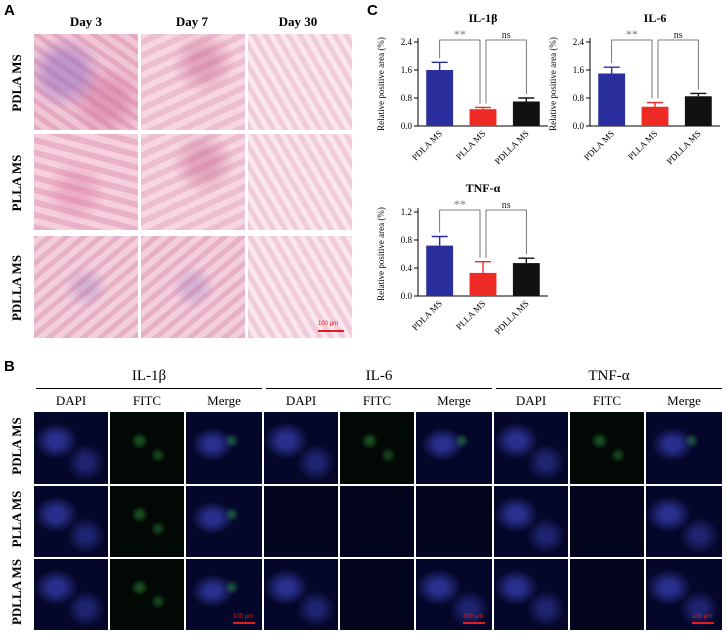 The height and width of the screenshot is (642, 728). Describe the element at coordinates (377, 448) in the screenshot. I see `fluor-pdla-il6-fitc` at that location.